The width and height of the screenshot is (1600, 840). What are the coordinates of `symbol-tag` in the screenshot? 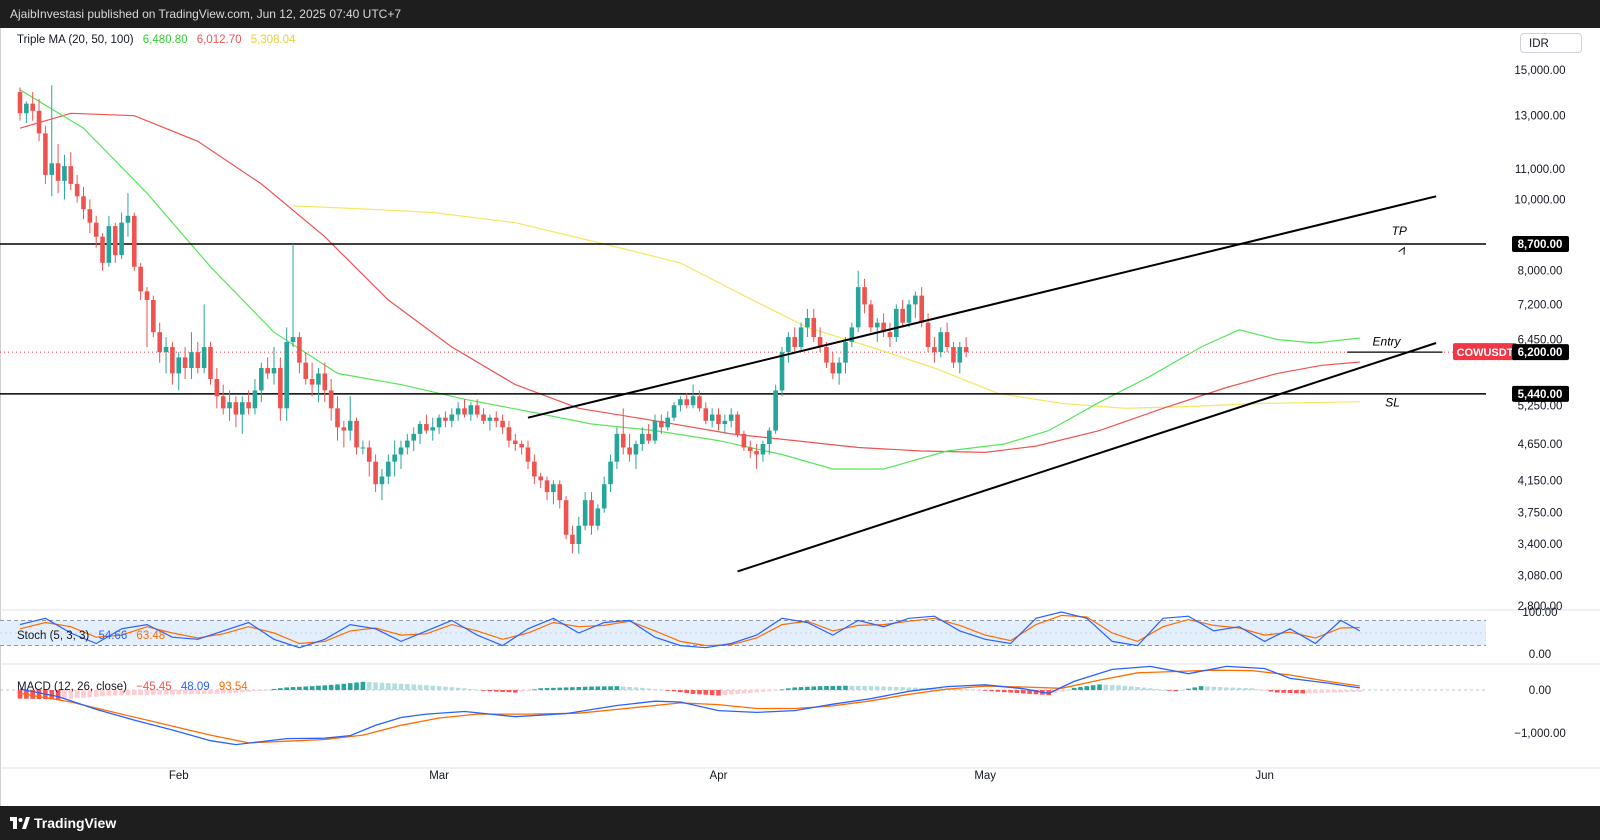 It's located at (1485, 352).